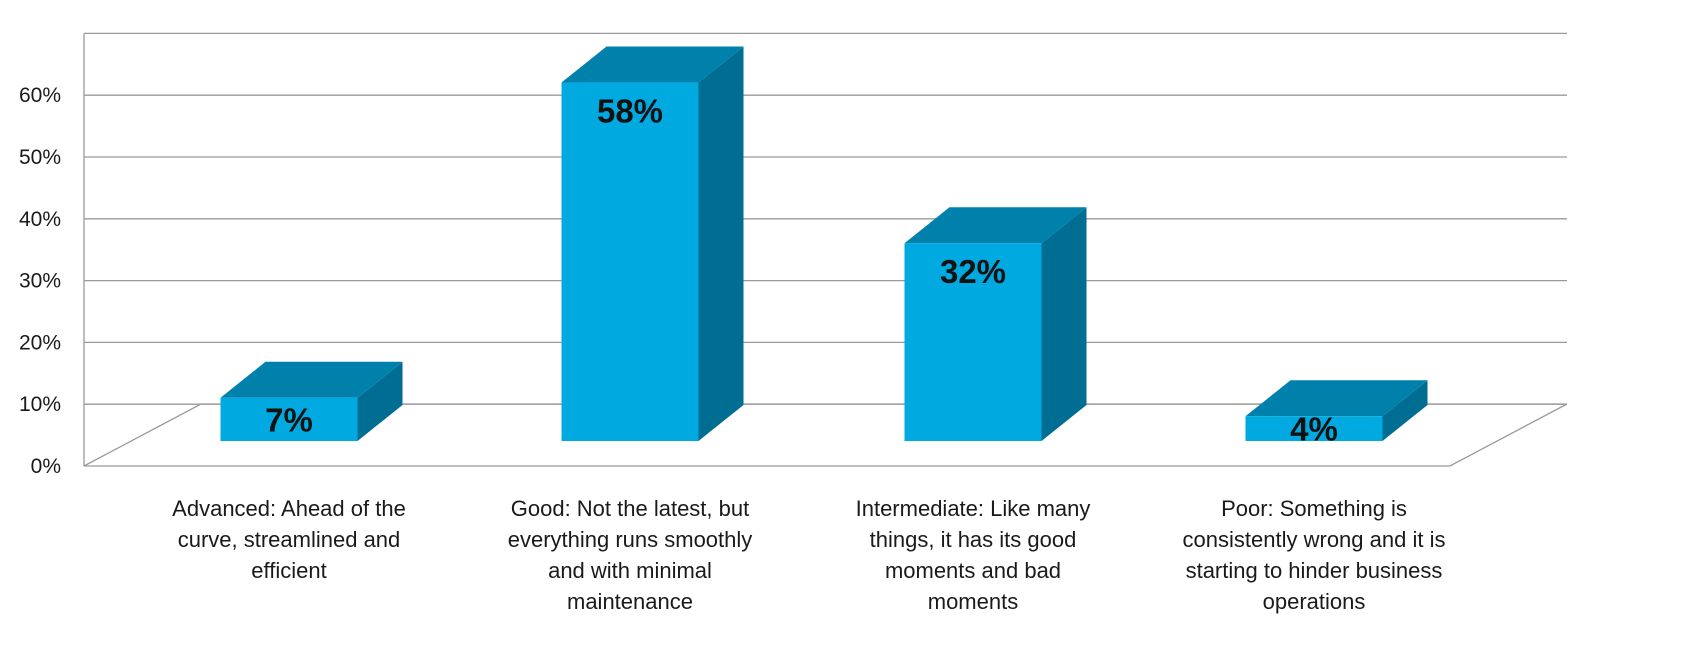 This screenshot has height=666, width=1700. What do you see at coordinates (40, 157) in the screenshot?
I see `y-tick-label: 50%` at bounding box center [40, 157].